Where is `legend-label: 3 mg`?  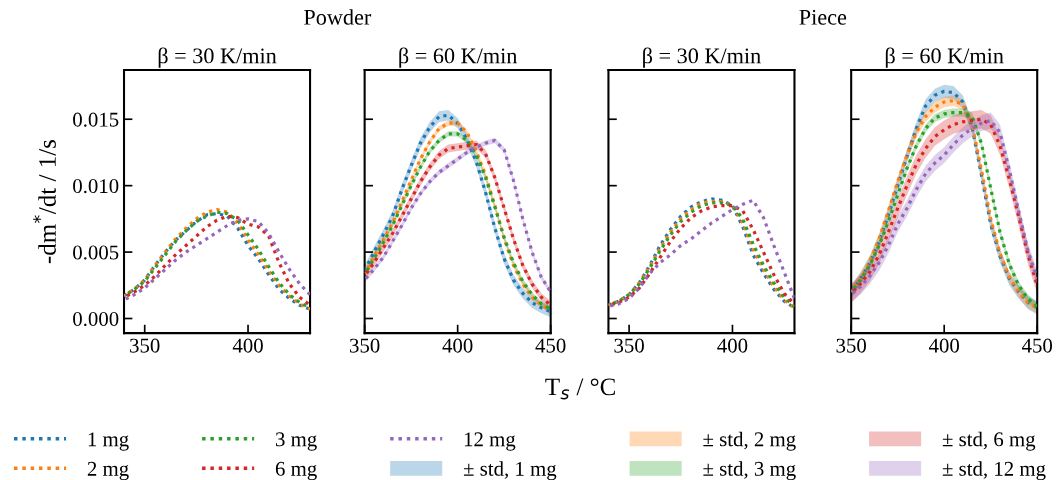
legend-label: 3 mg is located at coordinates (296, 441).